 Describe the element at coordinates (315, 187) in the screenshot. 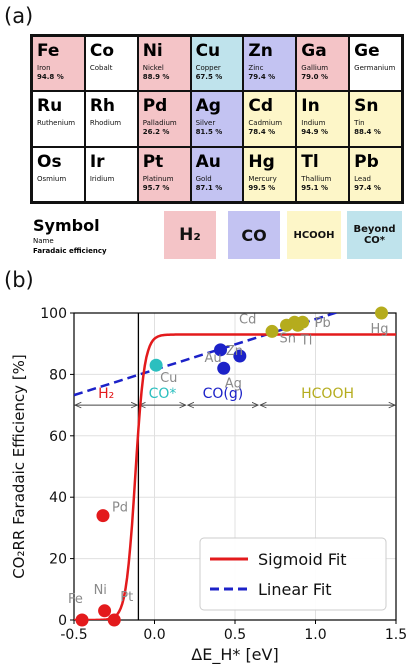

I see `element-fe-value: 95.1 %` at that location.